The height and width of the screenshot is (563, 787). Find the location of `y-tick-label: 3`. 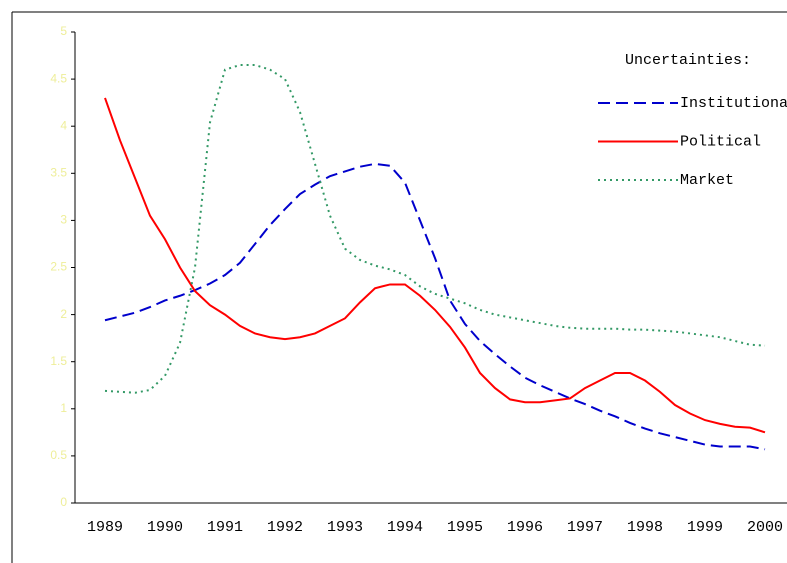

y-tick-label: 3 is located at coordinates (63, 220).